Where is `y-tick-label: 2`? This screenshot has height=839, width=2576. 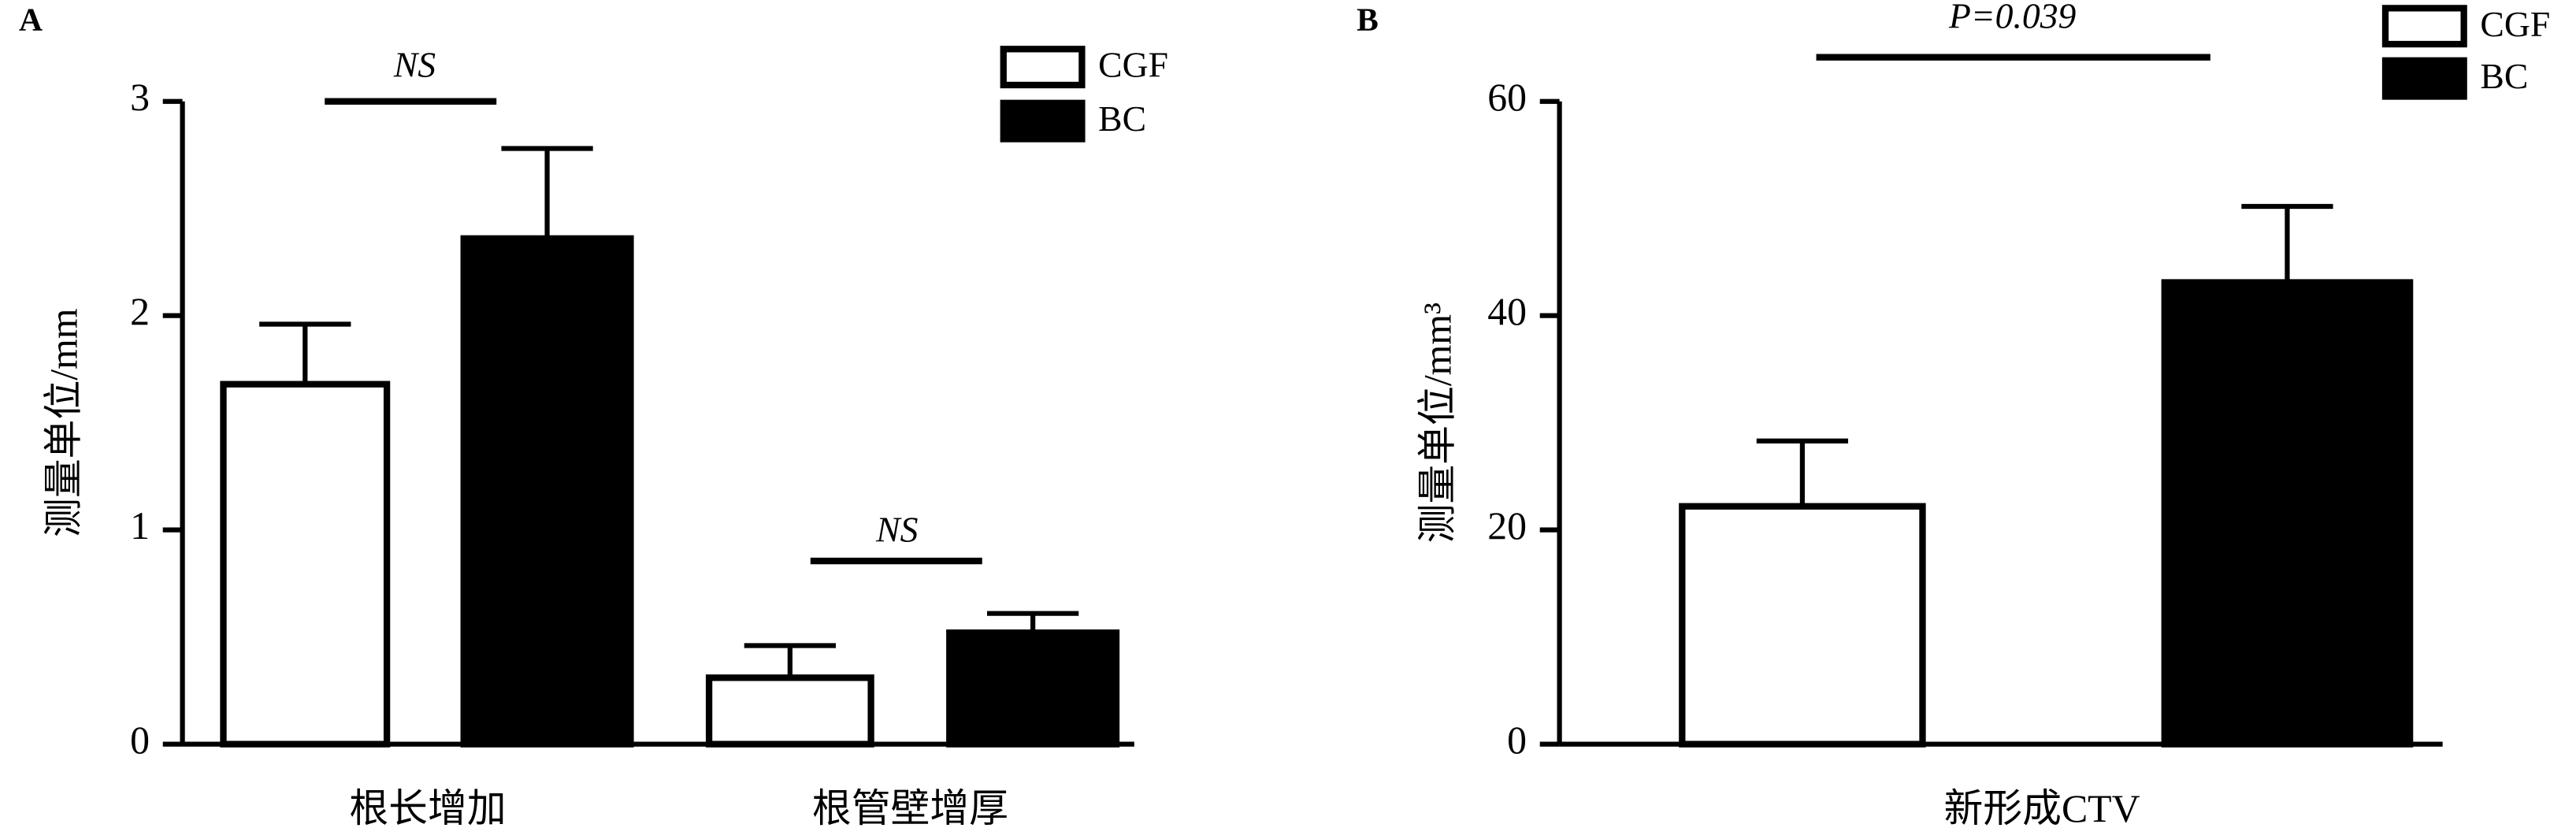 y-tick-label: 2 is located at coordinates (140, 311).